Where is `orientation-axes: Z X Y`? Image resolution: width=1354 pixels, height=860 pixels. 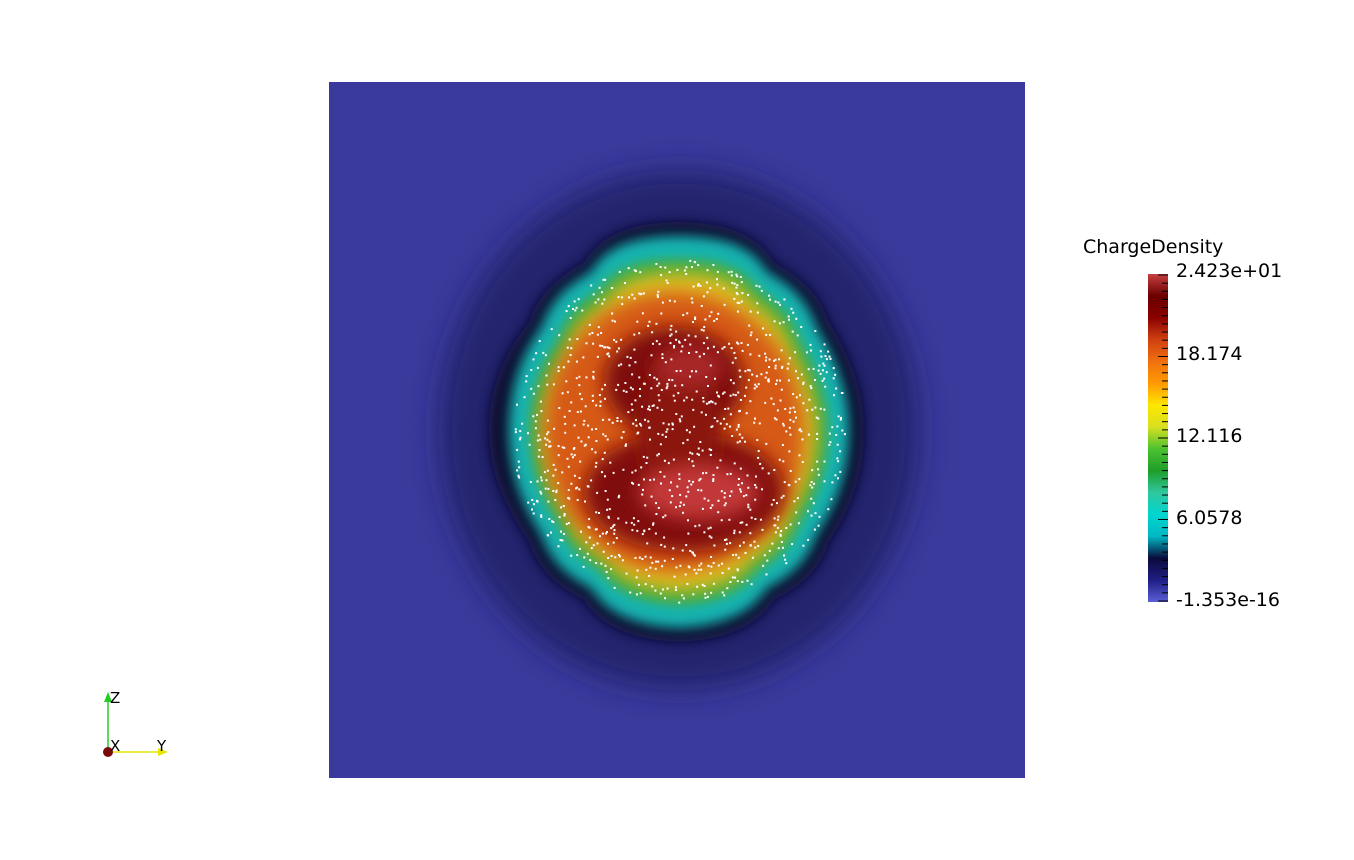
orientation-axes: Z X Y is located at coordinates (141, 726).